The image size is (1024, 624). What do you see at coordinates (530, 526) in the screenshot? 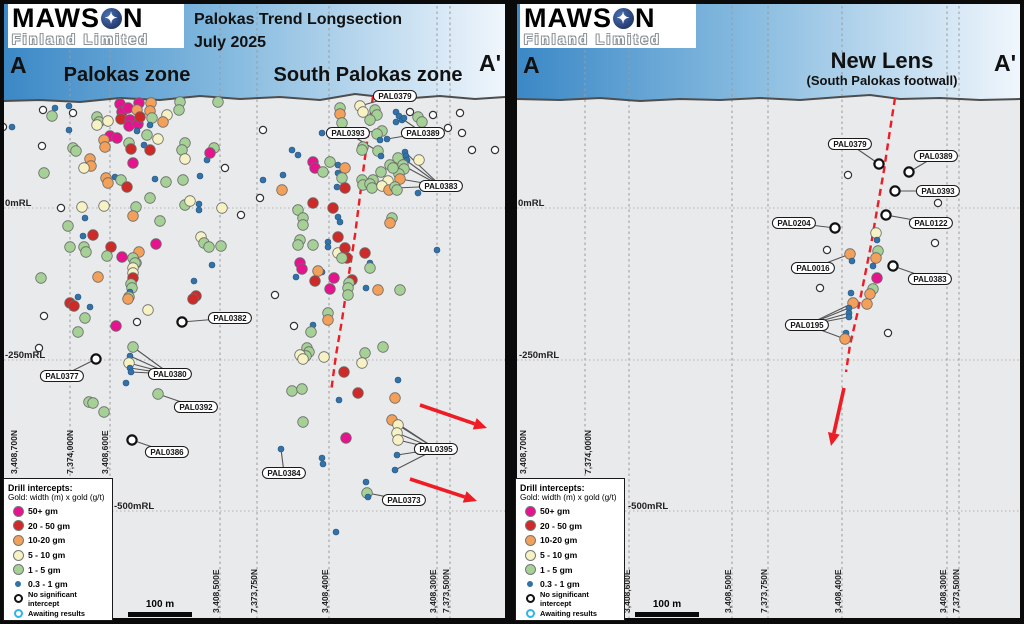
I see `legend-swatch-r` at bounding box center [530, 526].